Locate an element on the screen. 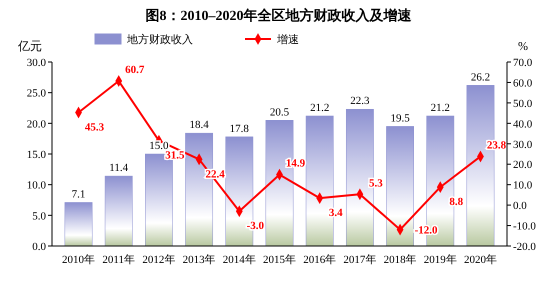  data-label: 31.5 is located at coordinates (175, 156).